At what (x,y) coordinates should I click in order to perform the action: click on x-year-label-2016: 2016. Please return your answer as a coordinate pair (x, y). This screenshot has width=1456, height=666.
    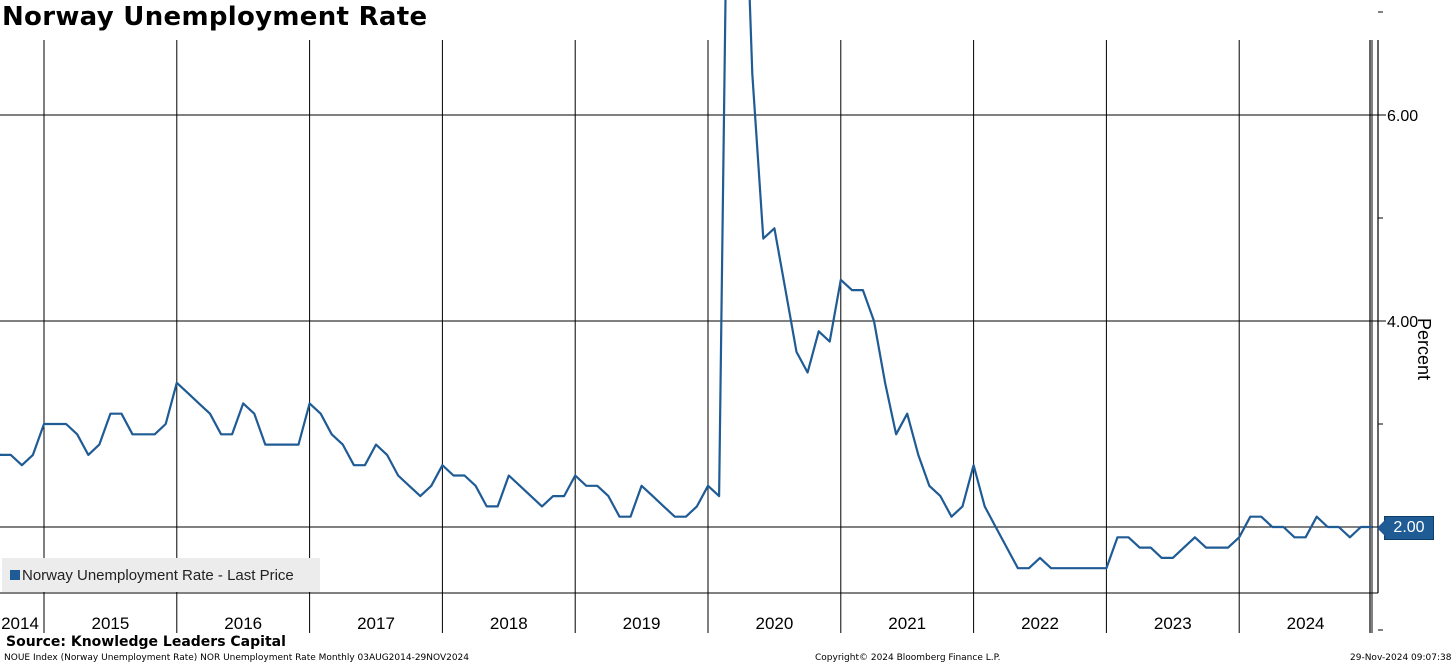
    Looking at the image, I should click on (243, 623).